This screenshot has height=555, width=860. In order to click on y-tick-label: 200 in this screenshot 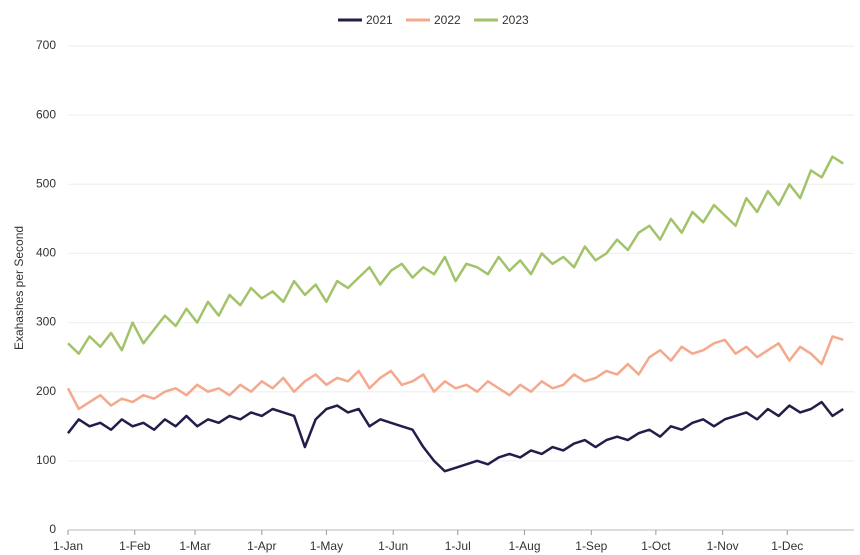, I will do `click(46, 391)`.